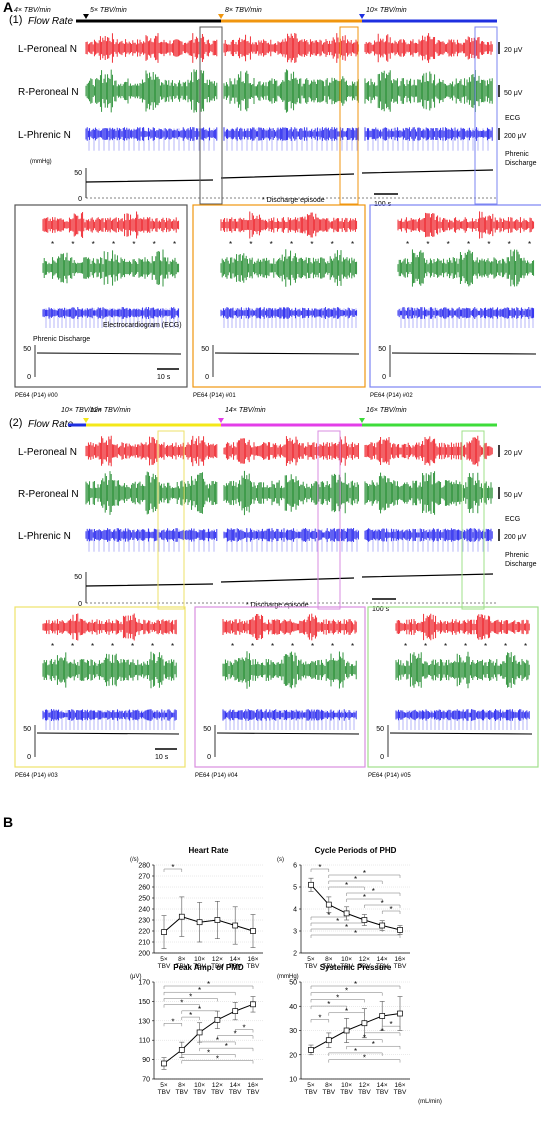 This screenshot has width=541, height=1134. Describe the element at coordinates (208, 924) in the screenshot. I see `series-line` at that location.